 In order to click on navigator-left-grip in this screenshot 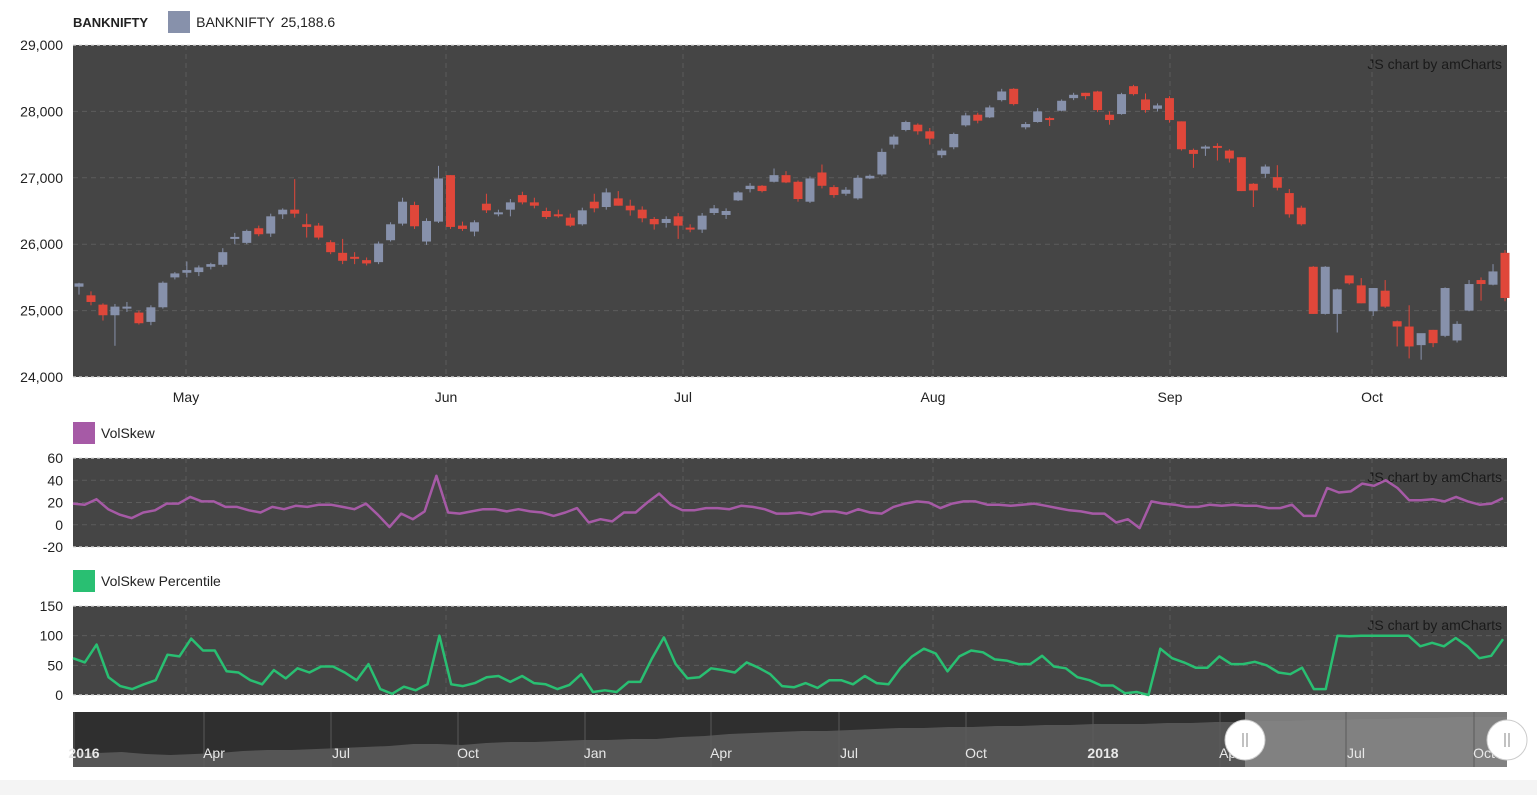, I will do `click(1245, 740)`.